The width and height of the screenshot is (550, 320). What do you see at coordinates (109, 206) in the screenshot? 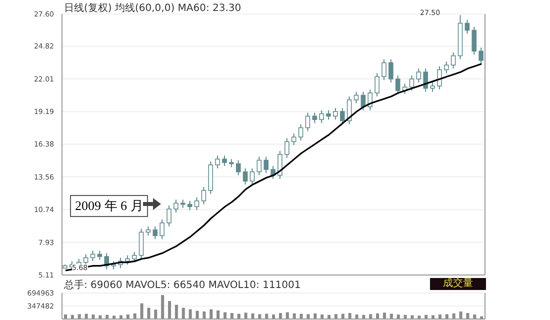
I see `annotation: 2009 年 6 月` at bounding box center [109, 206].